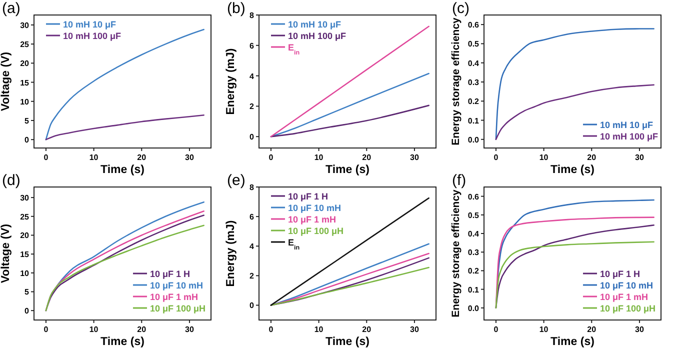 The height and width of the screenshot is (349, 680). What do you see at coordinates (474, 197) in the screenshot?
I see `y-tick-label: 0.6` at bounding box center [474, 197].